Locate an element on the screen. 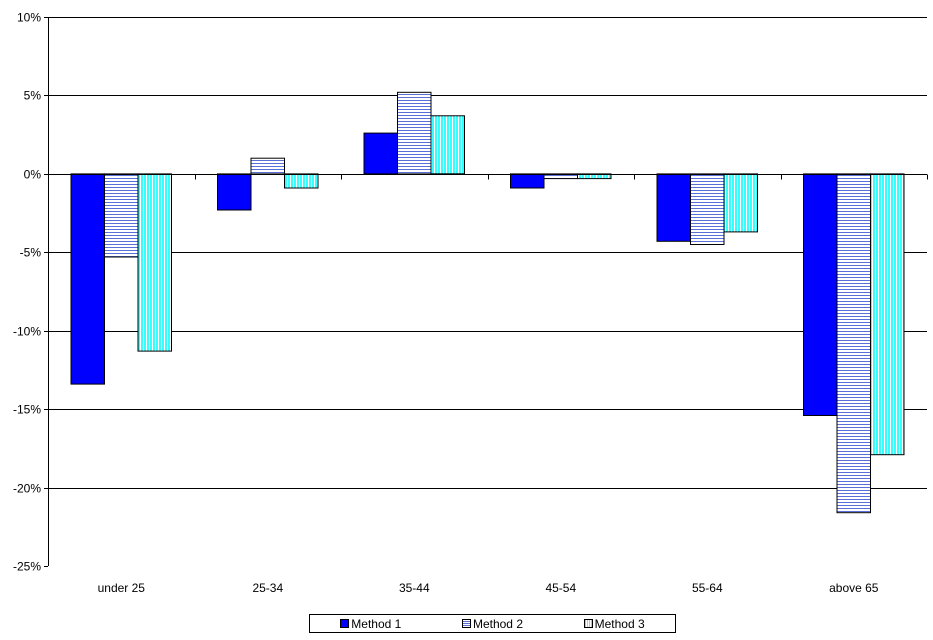 The width and height of the screenshot is (933, 640). x-tick-label: 25-34 is located at coordinates (267, 588).